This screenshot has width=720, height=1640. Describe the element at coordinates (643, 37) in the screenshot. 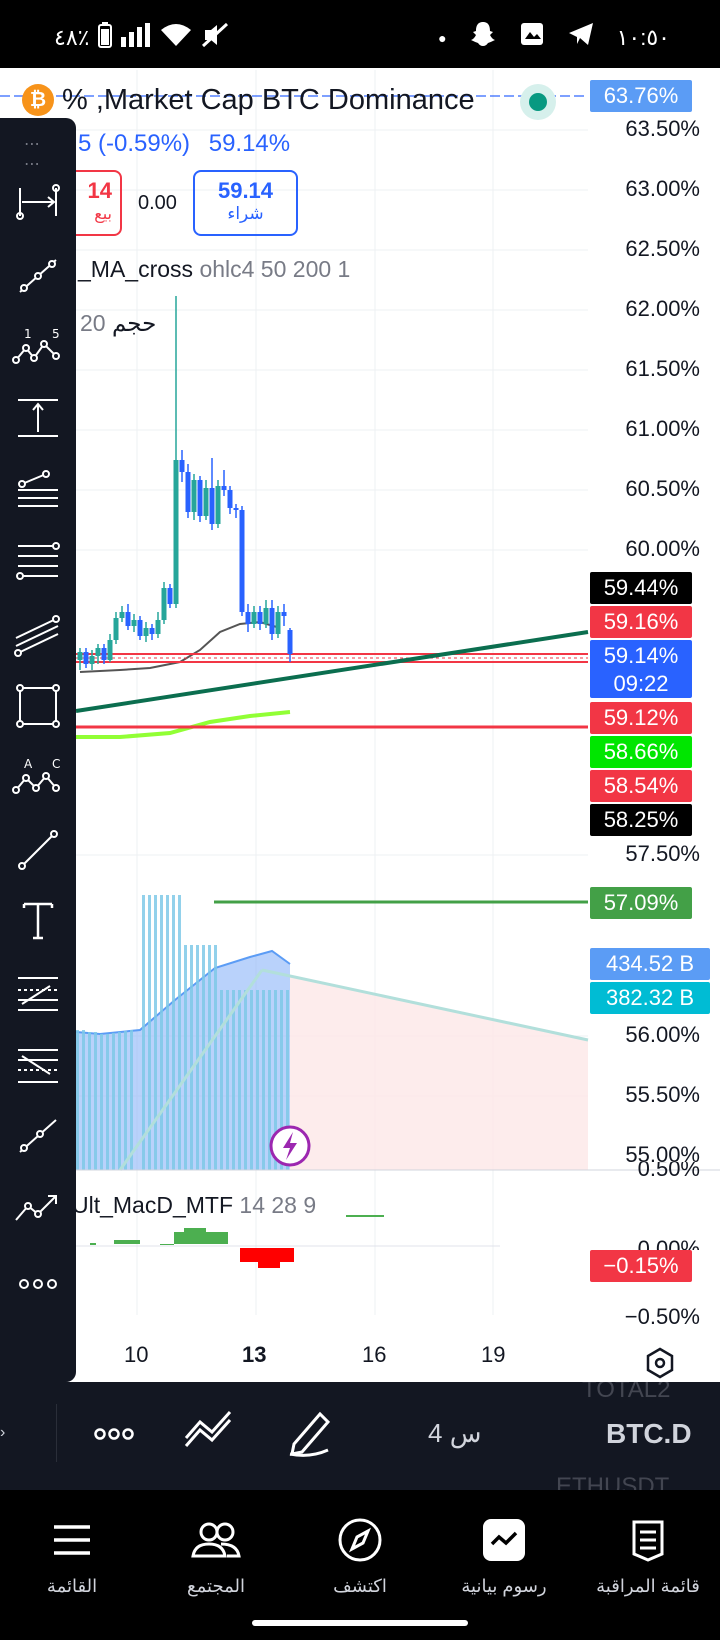

I see `clock: ١٠:٥٠` at that location.